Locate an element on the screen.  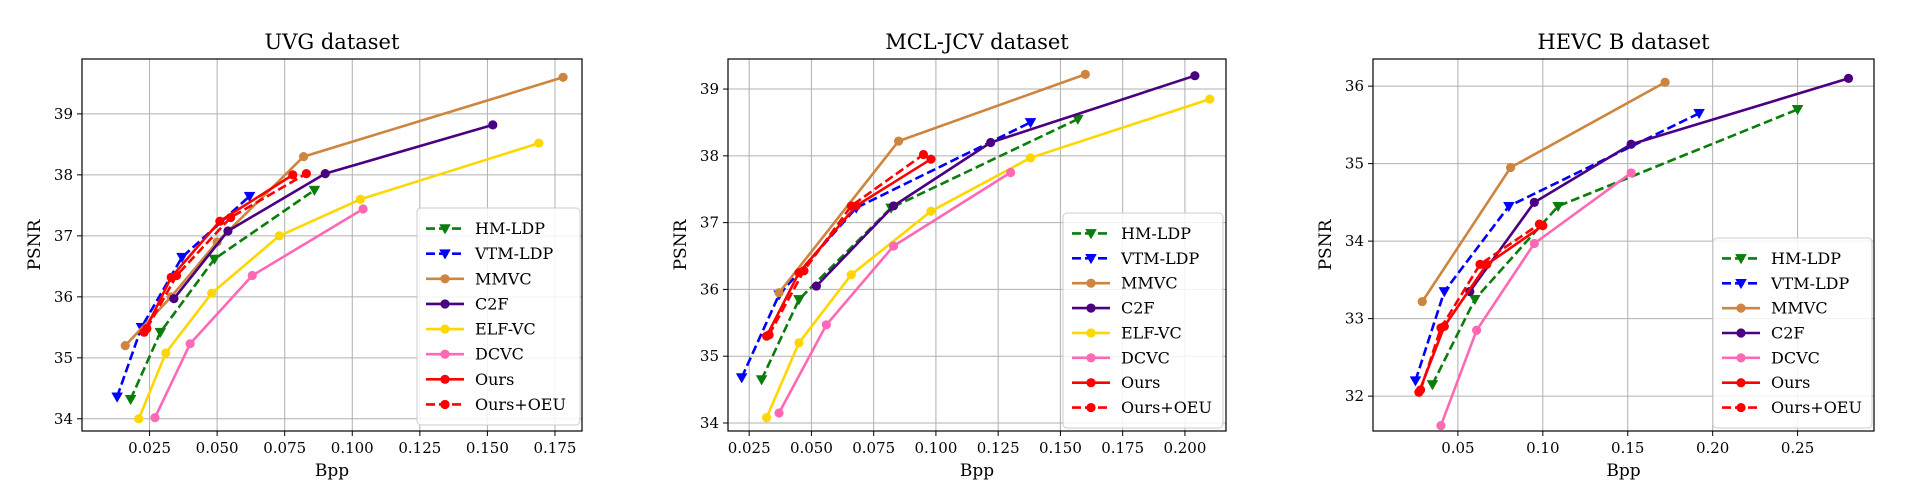
legend-entry-dcvc: DCVC is located at coordinates (475, 354).